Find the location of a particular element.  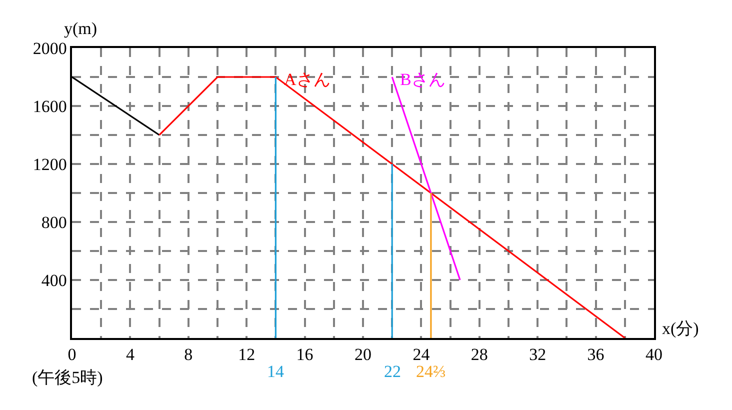

annotation: 24⅔ is located at coordinates (431, 371).